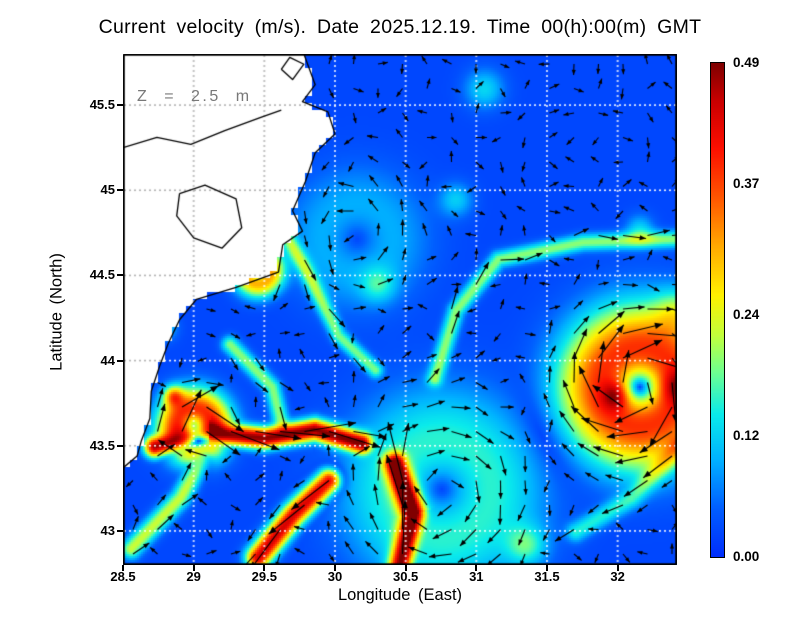  Describe the element at coordinates (746, 62) in the screenshot. I see `colorbar-tick-label: 0.49` at that location.